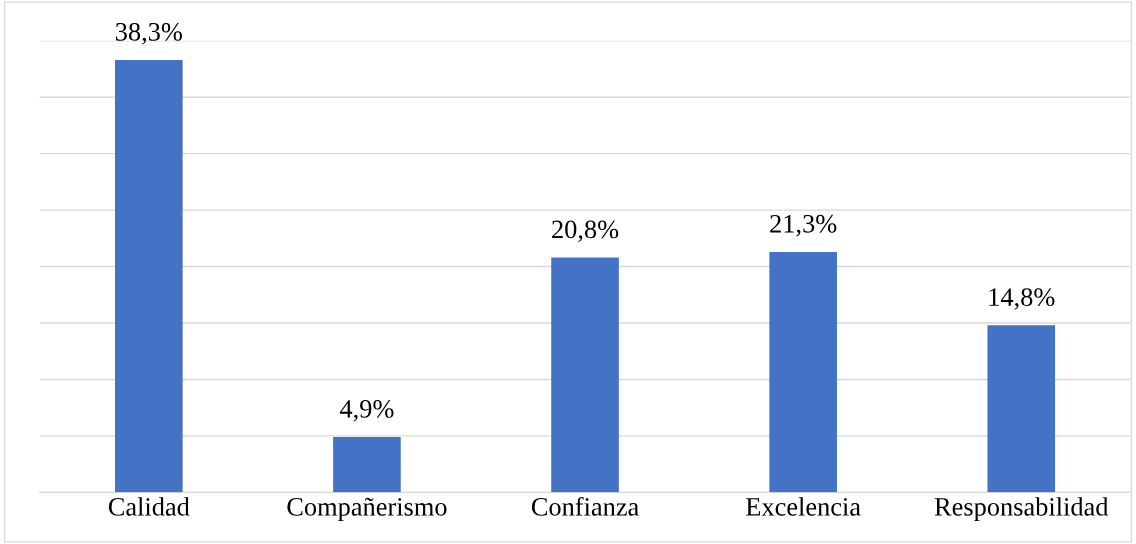 This screenshot has width=1136, height=544. Describe the element at coordinates (366, 410) in the screenshot. I see `data-label: 4,9%` at that location.